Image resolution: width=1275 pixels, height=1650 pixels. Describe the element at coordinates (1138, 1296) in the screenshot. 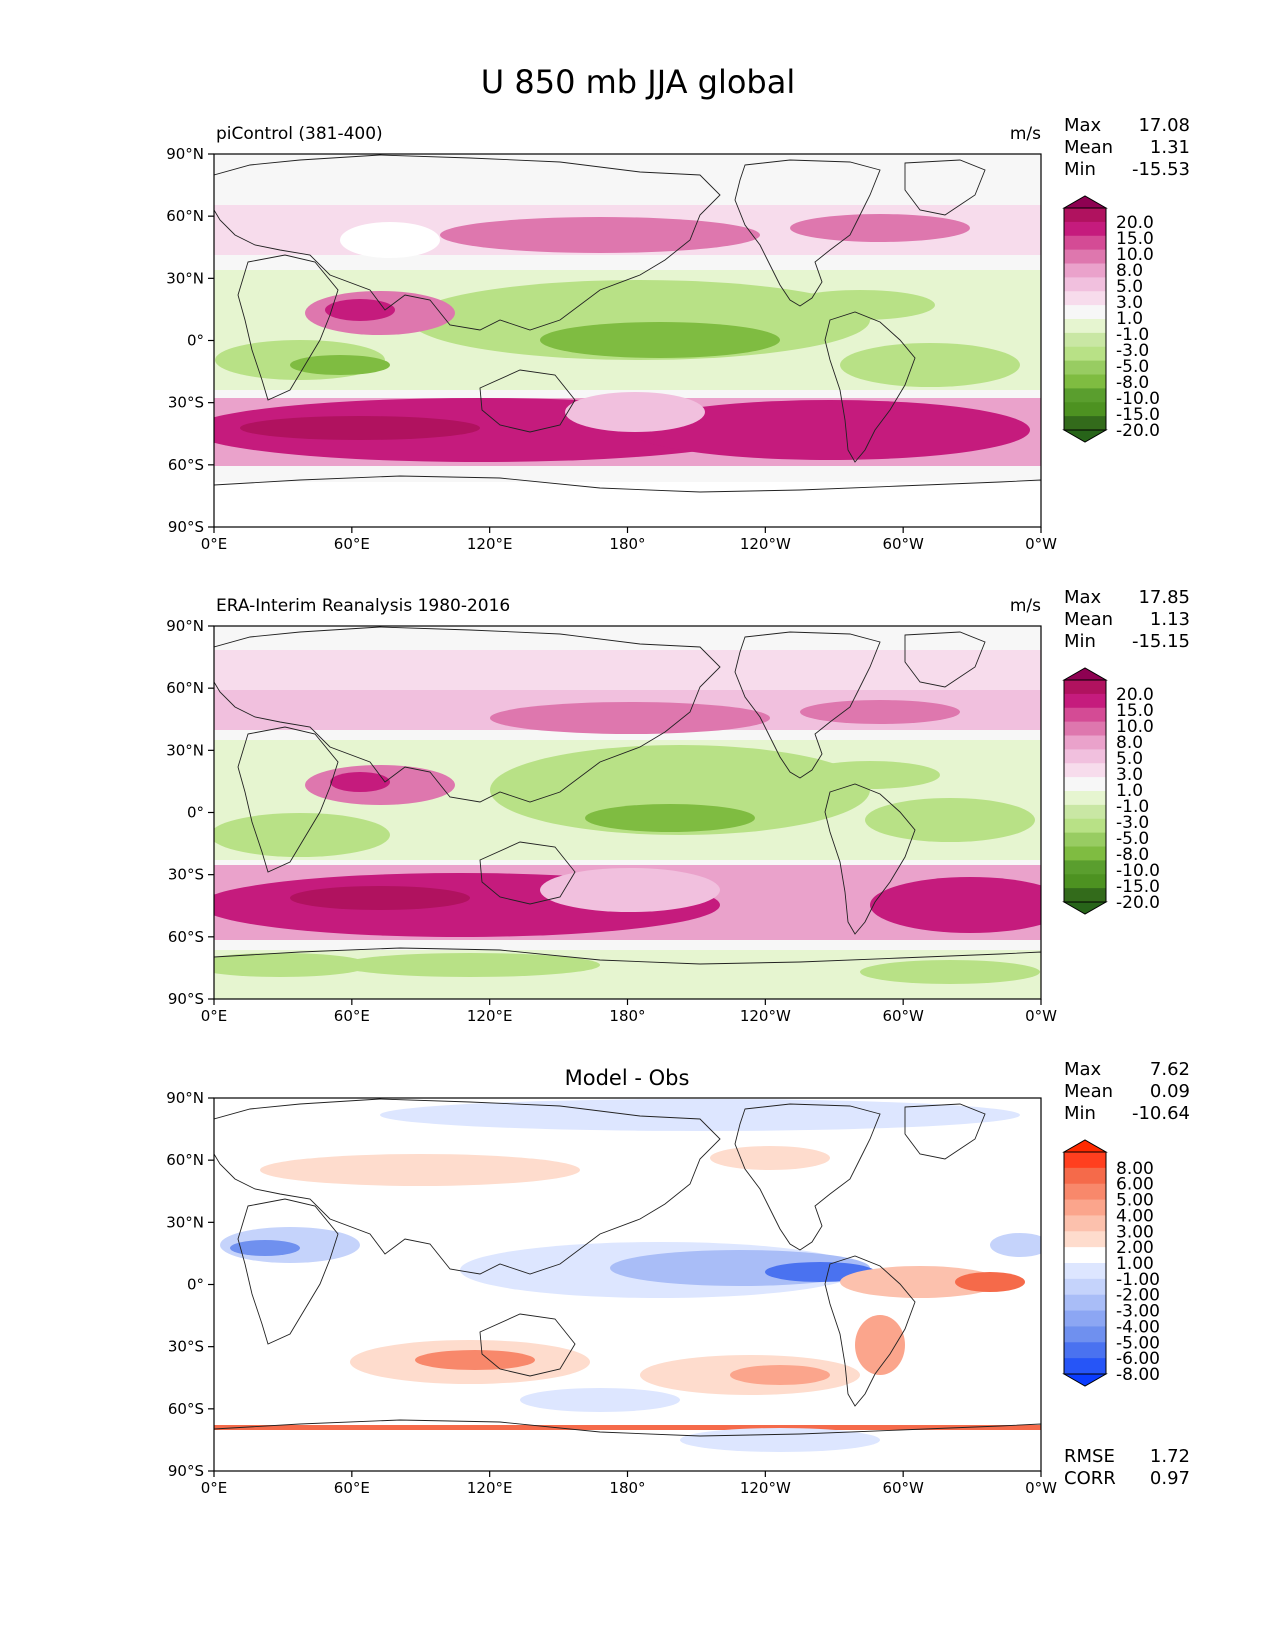

I see `colorbar-label: -2.00` at that location.